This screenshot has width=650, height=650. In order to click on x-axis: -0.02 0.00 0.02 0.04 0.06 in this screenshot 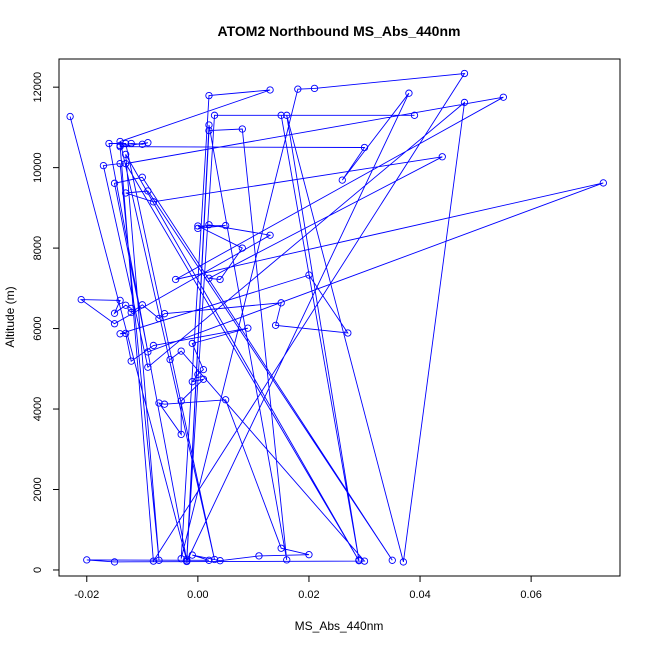, I will do `click(308, 588)`.